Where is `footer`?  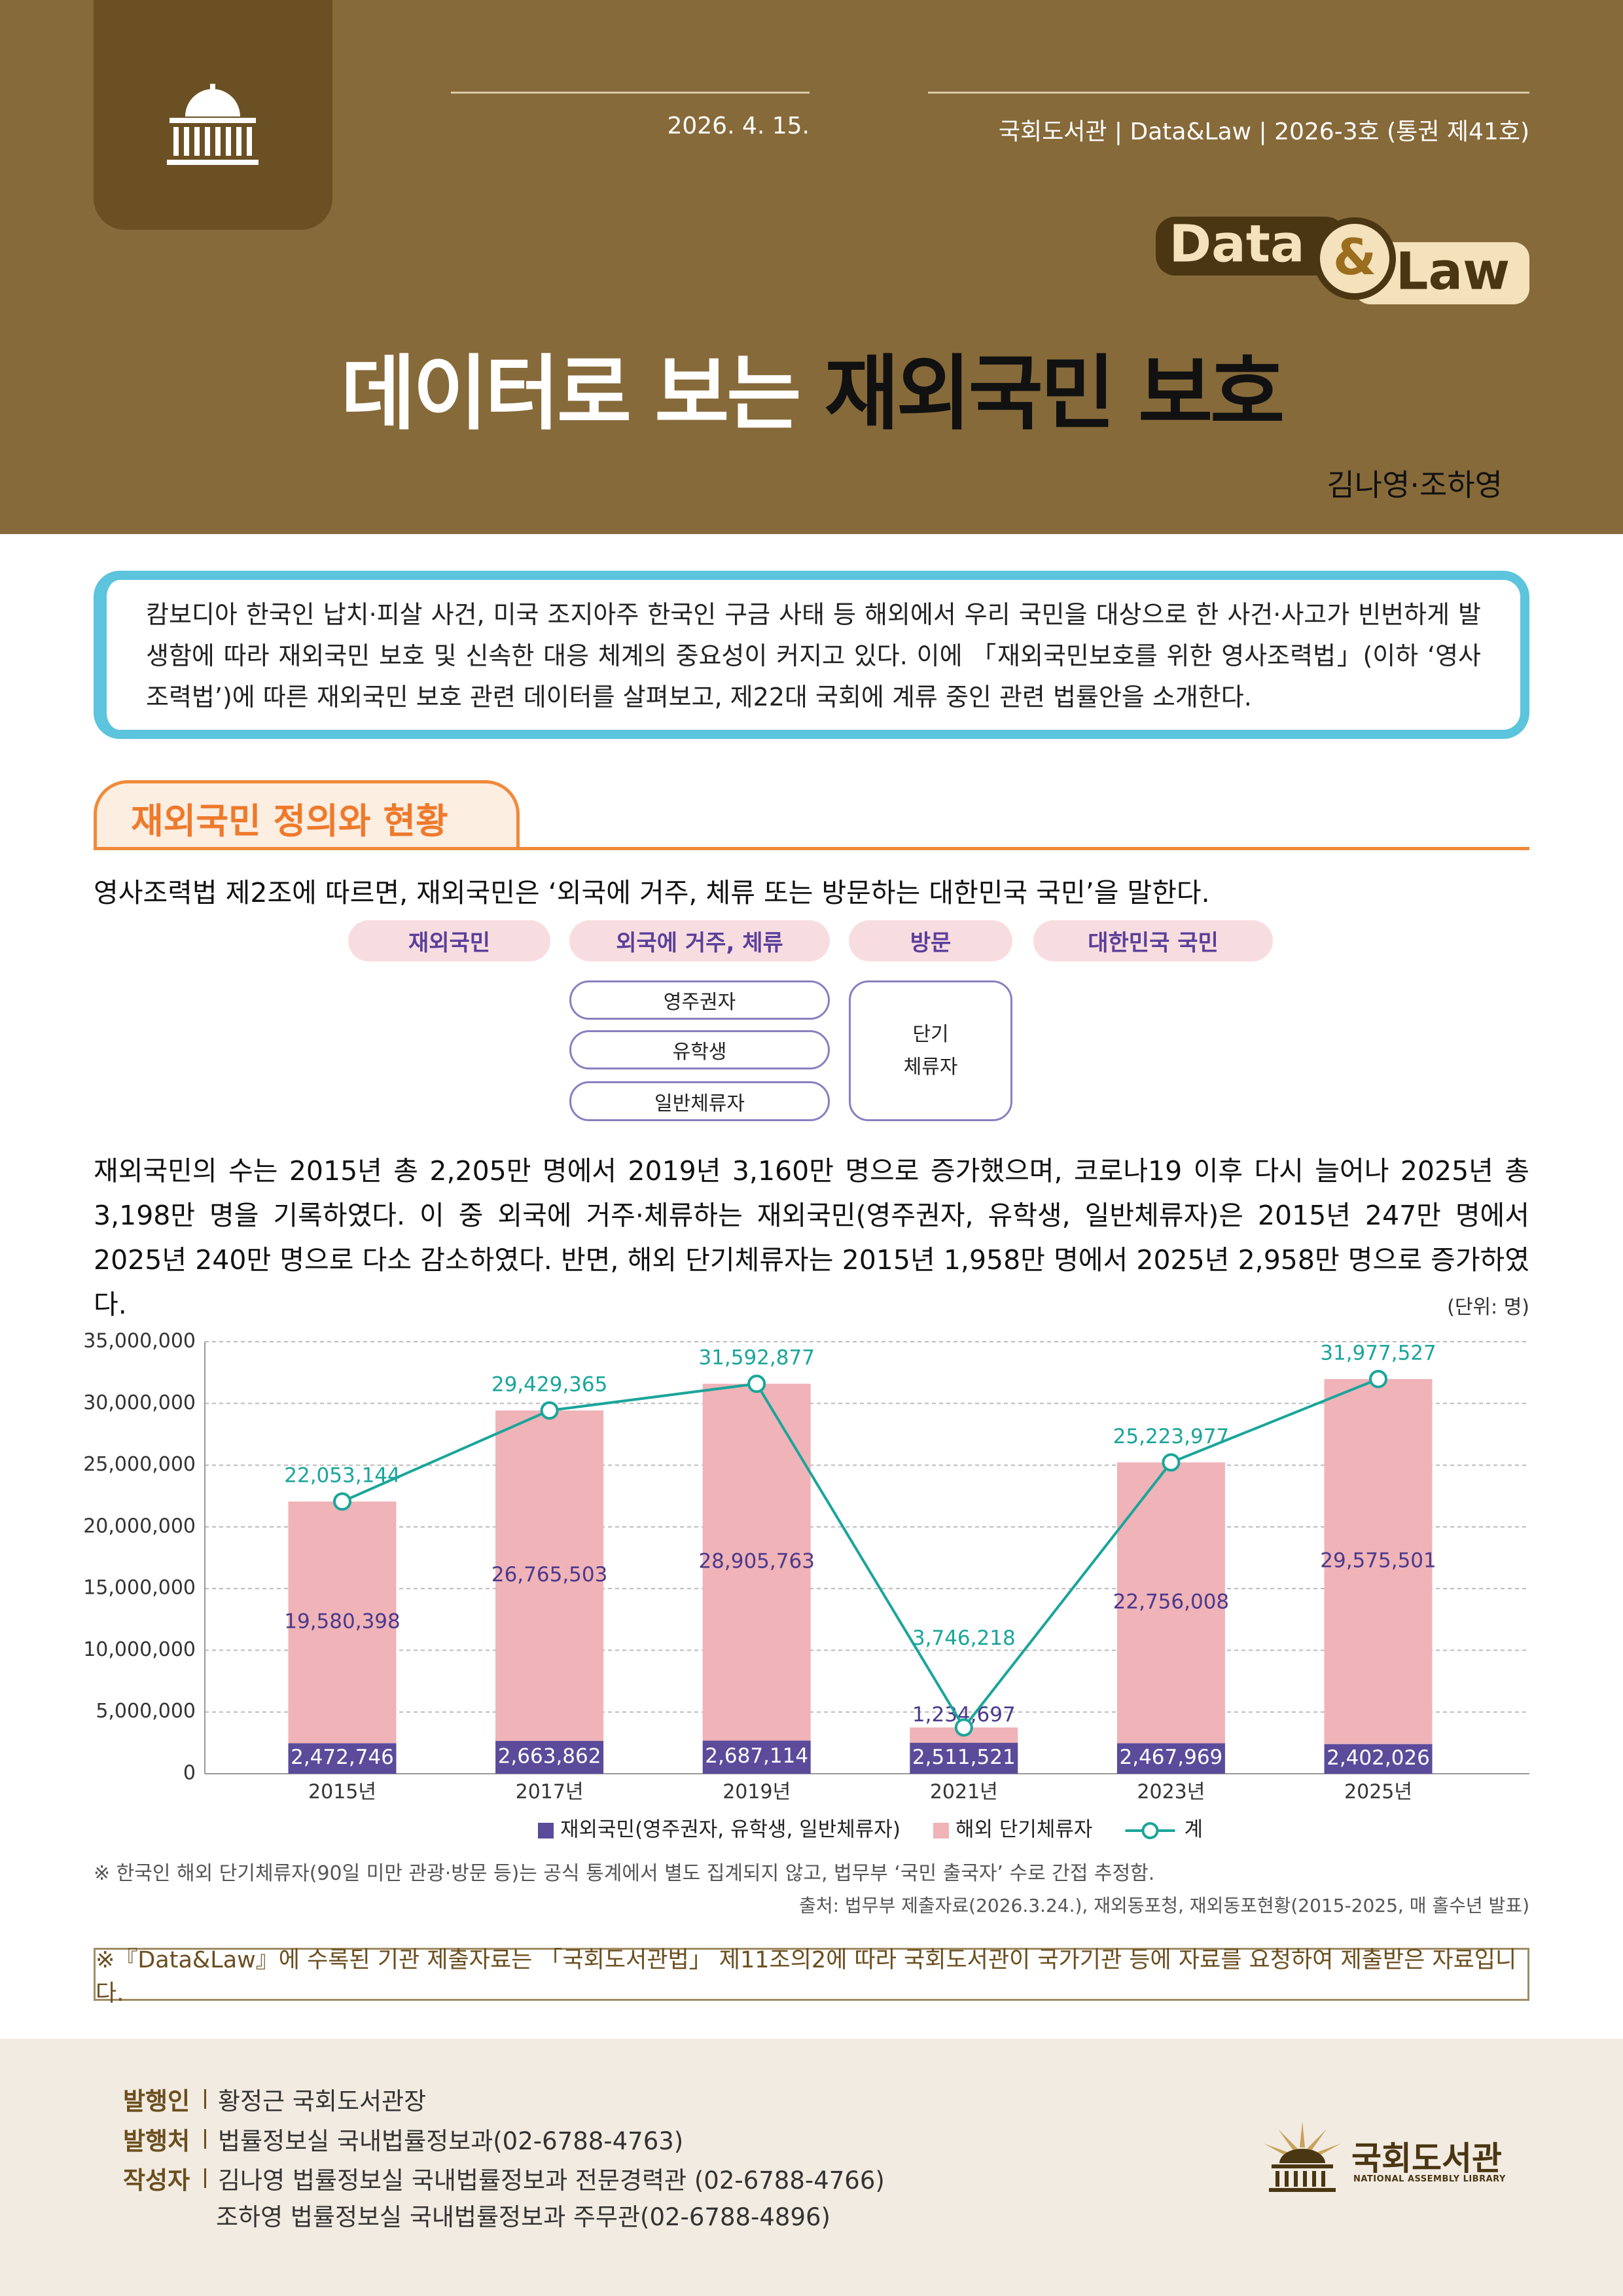
footer is located at coordinates (811, 2167).